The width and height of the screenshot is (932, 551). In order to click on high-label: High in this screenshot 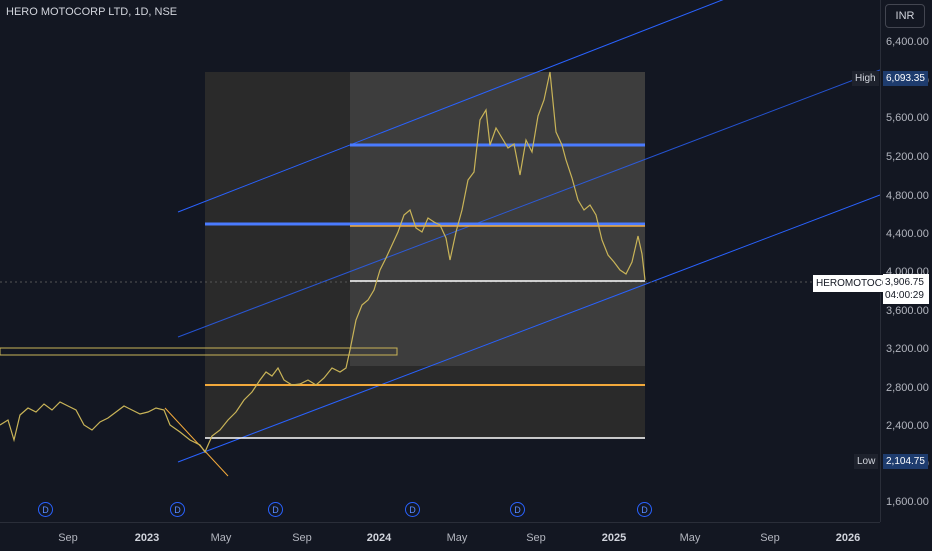, I will do `click(865, 78)`.